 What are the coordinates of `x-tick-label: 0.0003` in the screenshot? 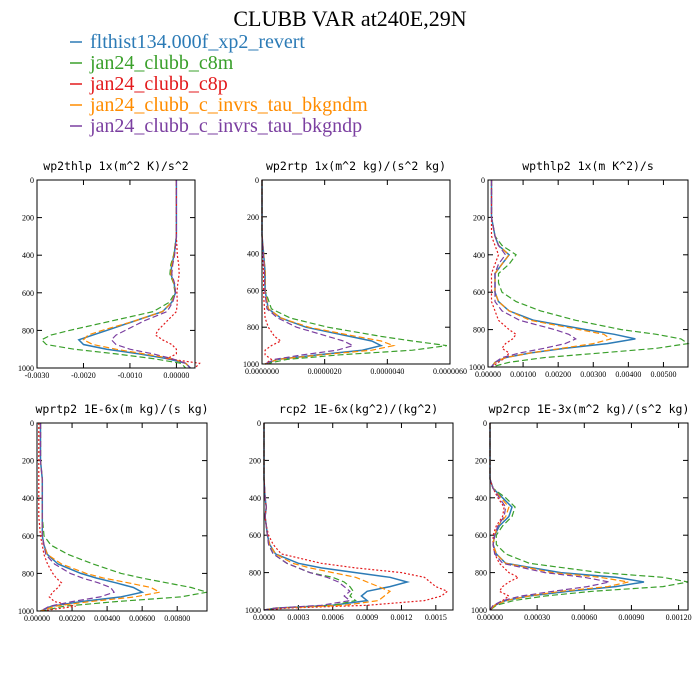 It's located at (298, 617).